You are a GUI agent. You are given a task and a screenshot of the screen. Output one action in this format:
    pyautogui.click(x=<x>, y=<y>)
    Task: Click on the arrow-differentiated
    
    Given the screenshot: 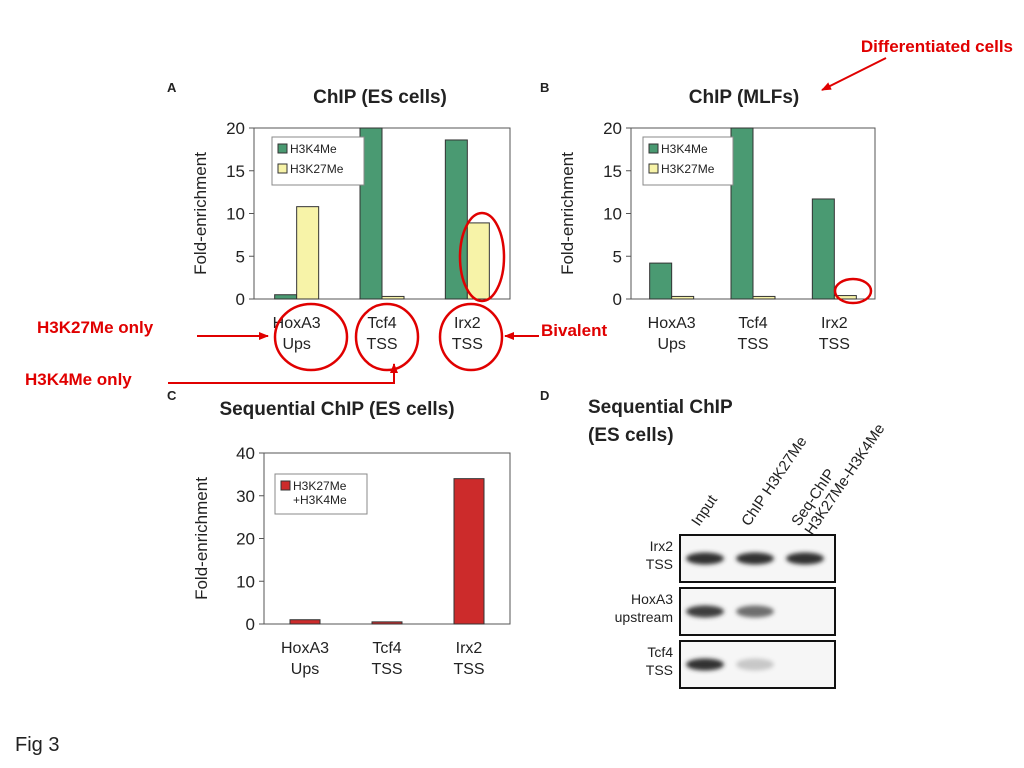 What is the action you would take?
    pyautogui.click(x=854, y=74)
    